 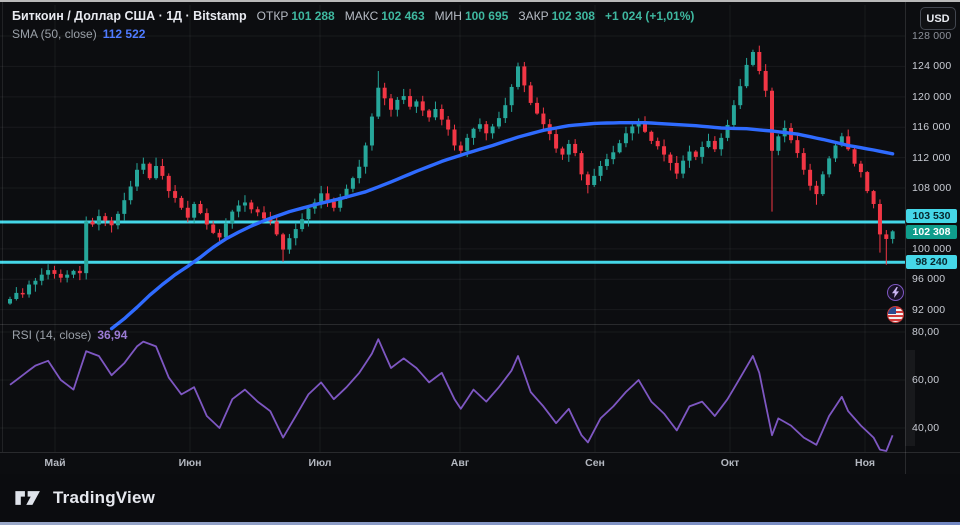 What do you see at coordinates (124, 34) in the screenshot?
I see `sma-value: 112 522` at bounding box center [124, 34].